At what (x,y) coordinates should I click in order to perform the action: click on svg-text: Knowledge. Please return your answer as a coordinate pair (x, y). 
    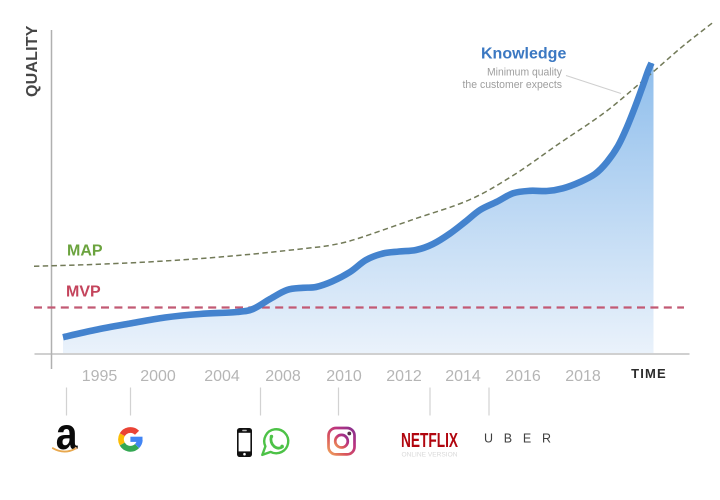
    Looking at the image, I should click on (523, 54).